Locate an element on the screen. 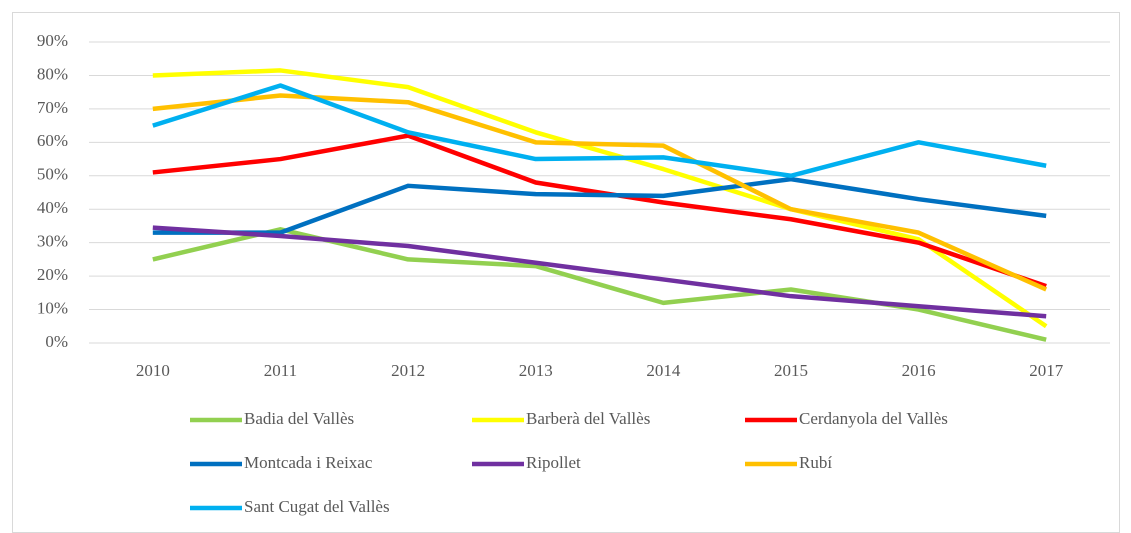 This screenshot has width=1131, height=533. x-tick-label: 2014 is located at coordinates (663, 370).